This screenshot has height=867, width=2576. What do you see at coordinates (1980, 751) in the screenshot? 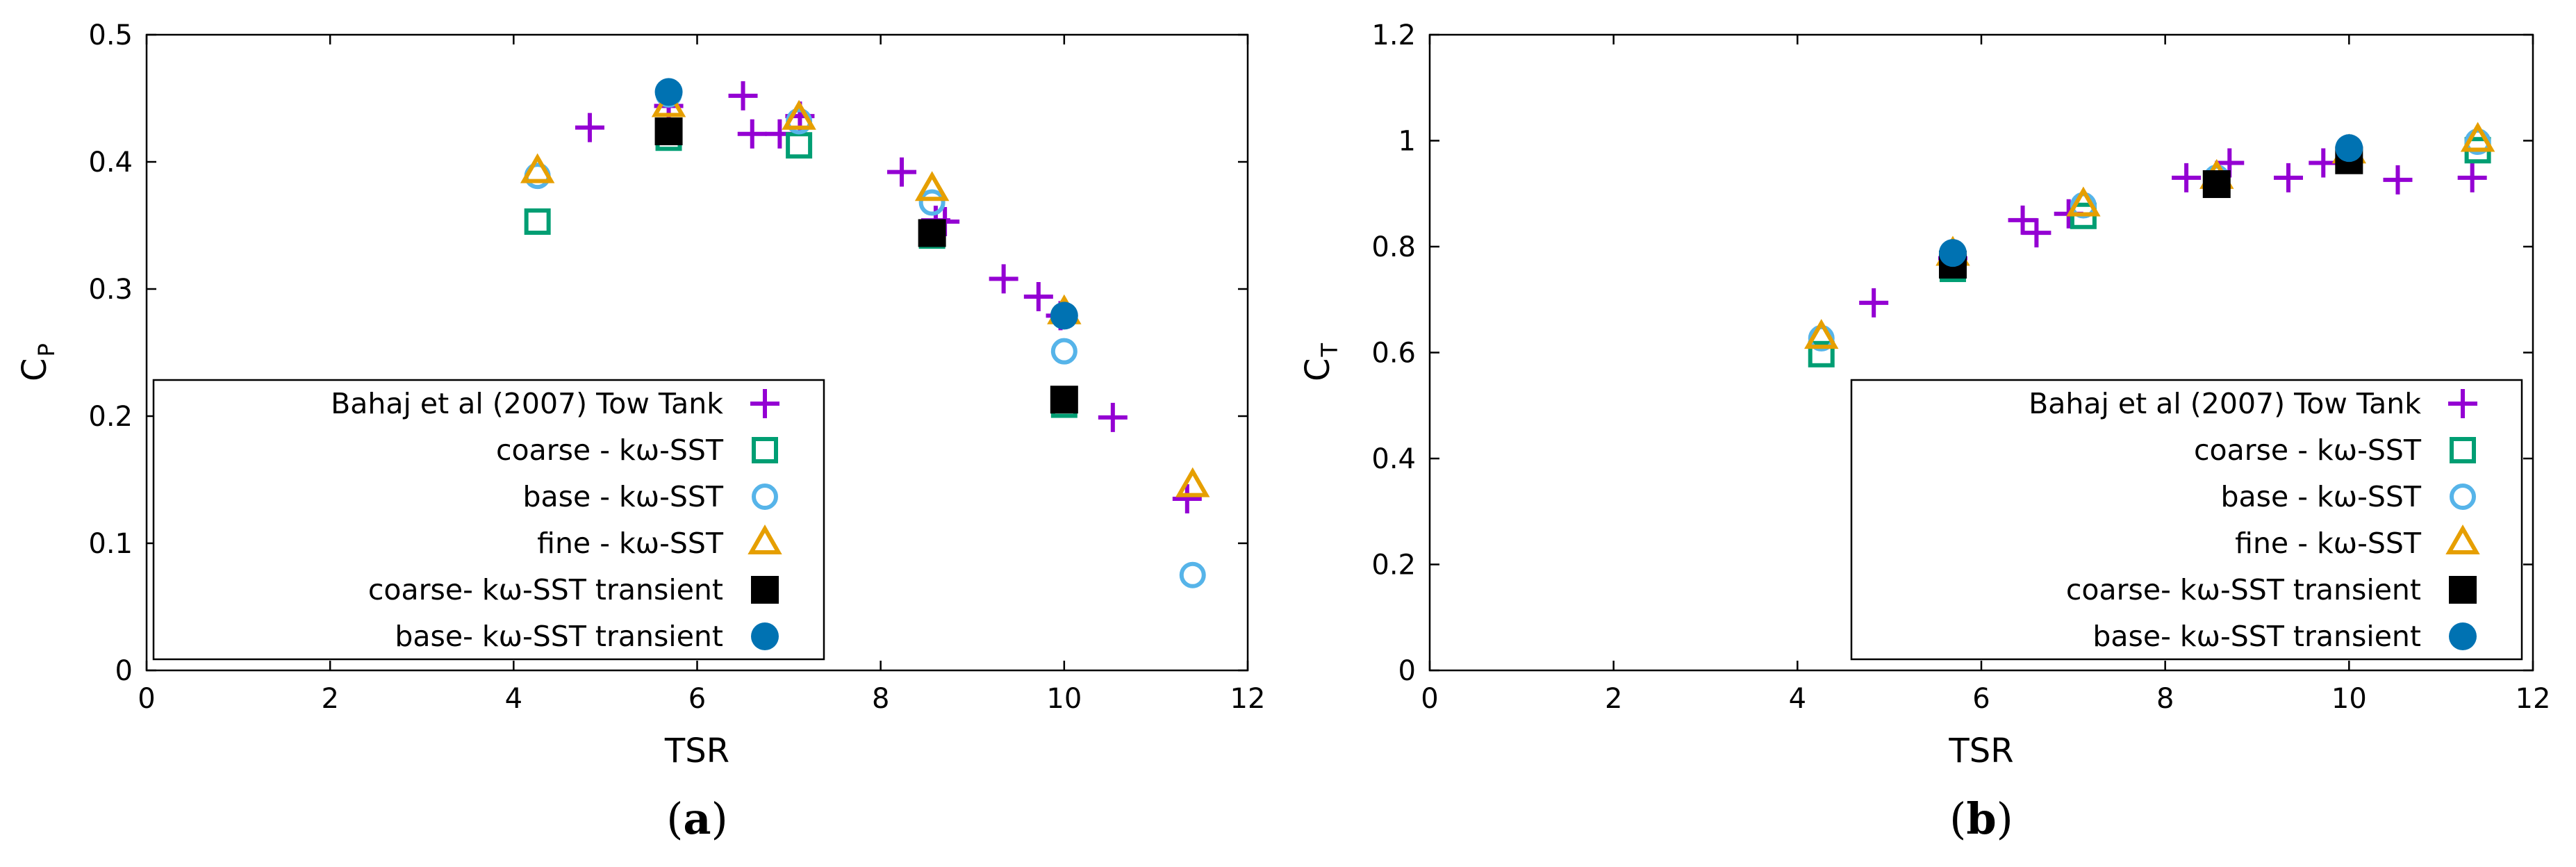
I see `x-axis-title: TSR` at bounding box center [1980, 751].